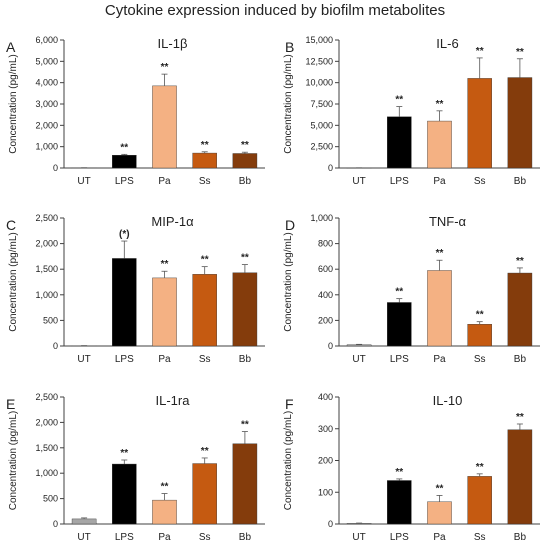  Describe the element at coordinates (11, 47) in the screenshot. I see `panel-letter: A` at that location.